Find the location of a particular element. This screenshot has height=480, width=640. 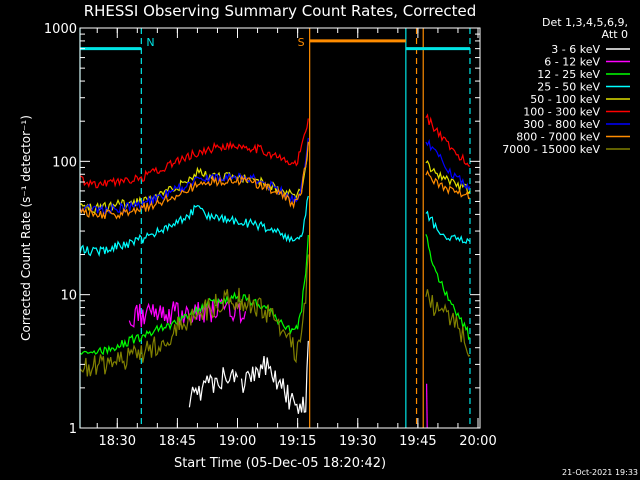

legend-item-label: 800 - 7000 keV is located at coordinates (558, 137).